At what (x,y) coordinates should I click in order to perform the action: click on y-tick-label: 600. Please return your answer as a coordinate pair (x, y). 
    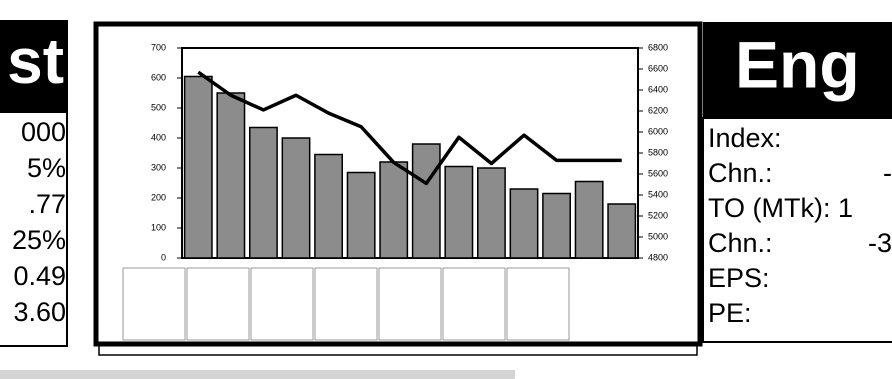
    Looking at the image, I should click on (158, 77).